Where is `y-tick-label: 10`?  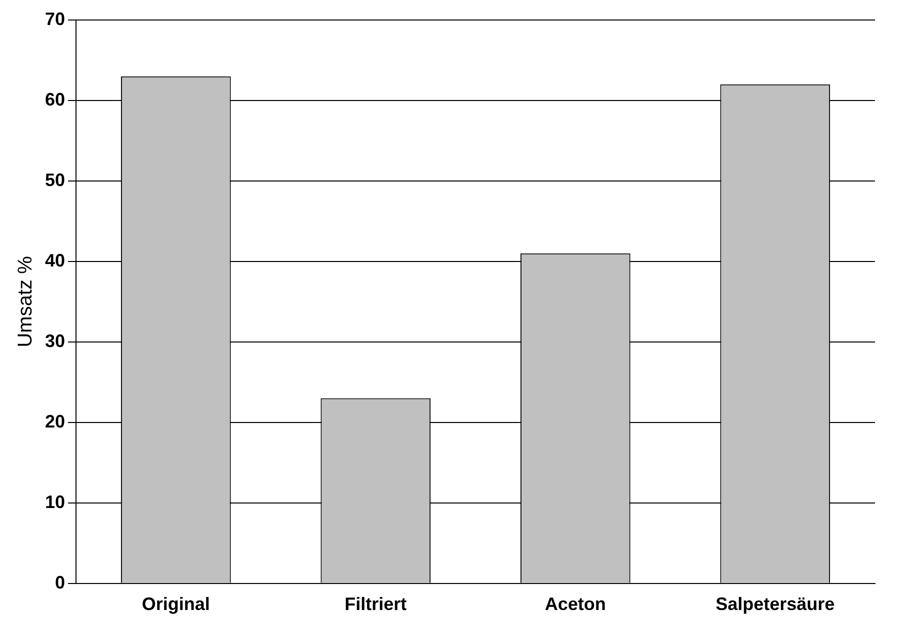
y-tick-label: 10 is located at coordinates (55, 502).